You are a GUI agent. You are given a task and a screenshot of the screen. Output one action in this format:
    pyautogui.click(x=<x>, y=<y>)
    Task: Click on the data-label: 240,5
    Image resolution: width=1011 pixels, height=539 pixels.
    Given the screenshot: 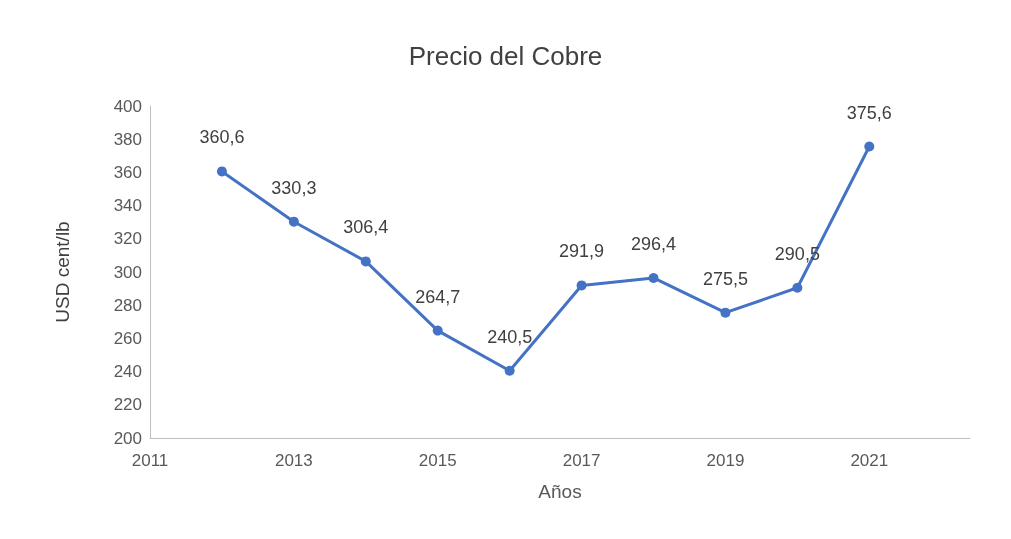 What is the action you would take?
    pyautogui.click(x=510, y=336)
    